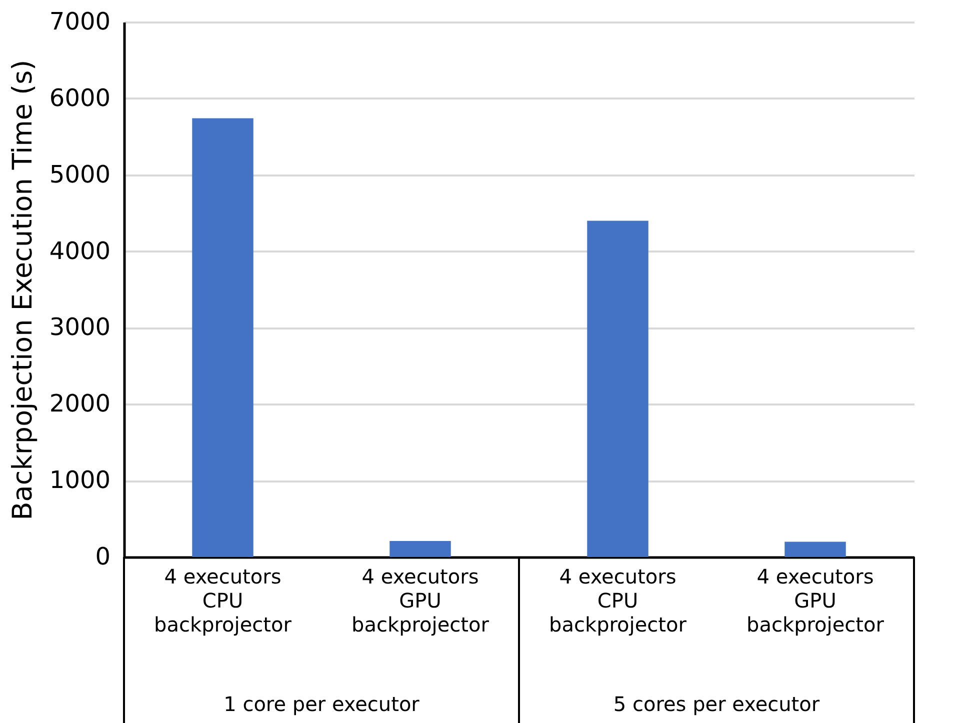 The width and height of the screenshot is (958, 723). I want to click on y-tick-label: 1000, so click(79, 480).